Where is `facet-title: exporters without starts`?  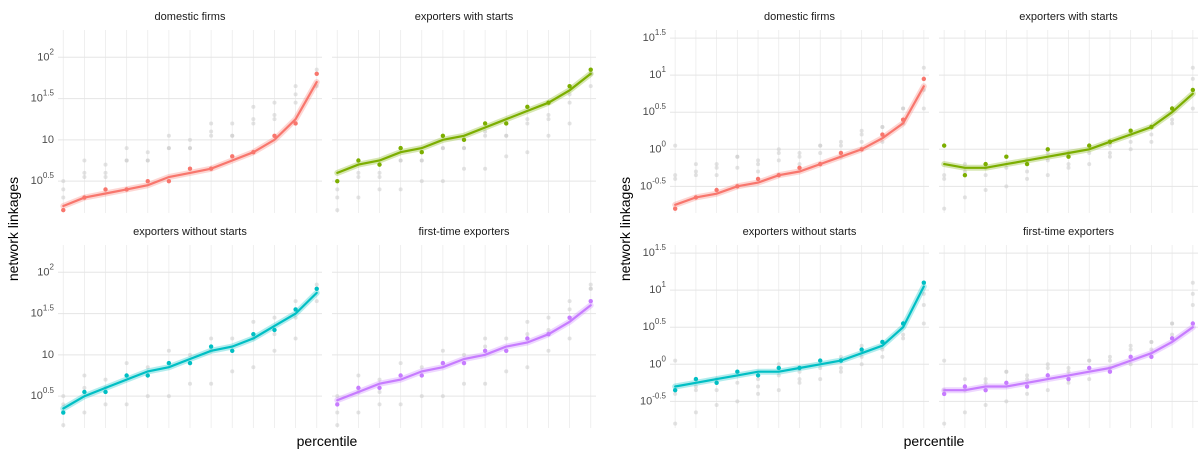 facet-title: exporters without starts is located at coordinates (800, 232).